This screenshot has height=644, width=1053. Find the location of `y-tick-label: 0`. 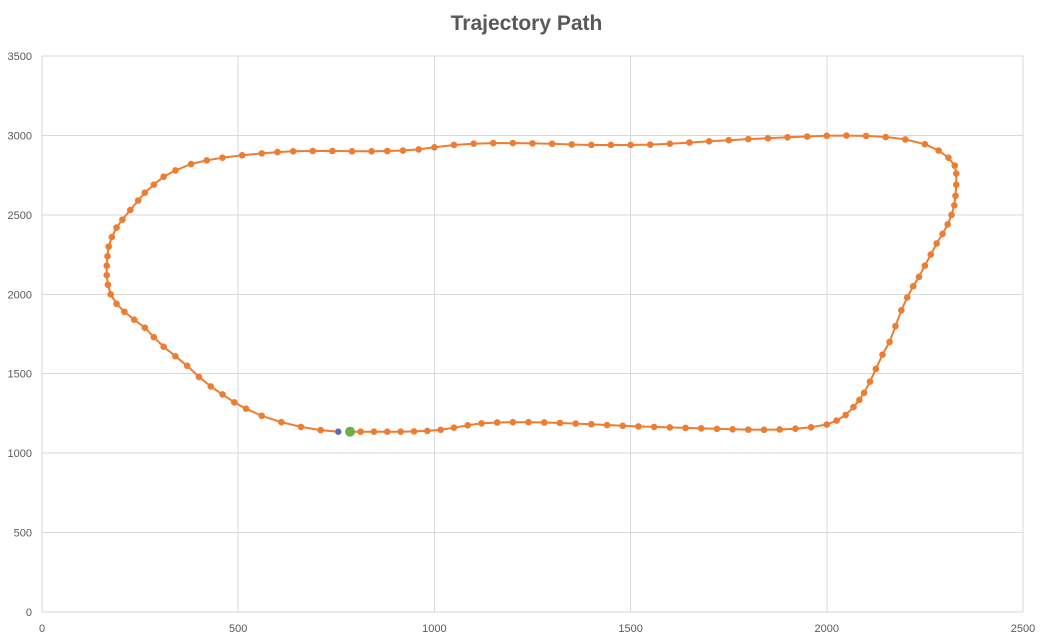

y-tick-label: 0 is located at coordinates (29, 613).